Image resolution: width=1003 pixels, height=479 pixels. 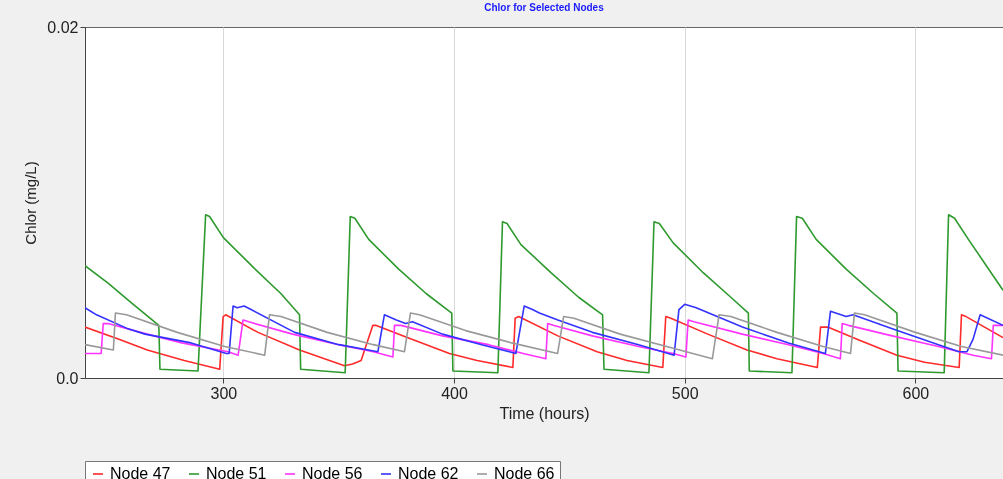 I want to click on x-axis-title: Time (hours), so click(x=544, y=413).